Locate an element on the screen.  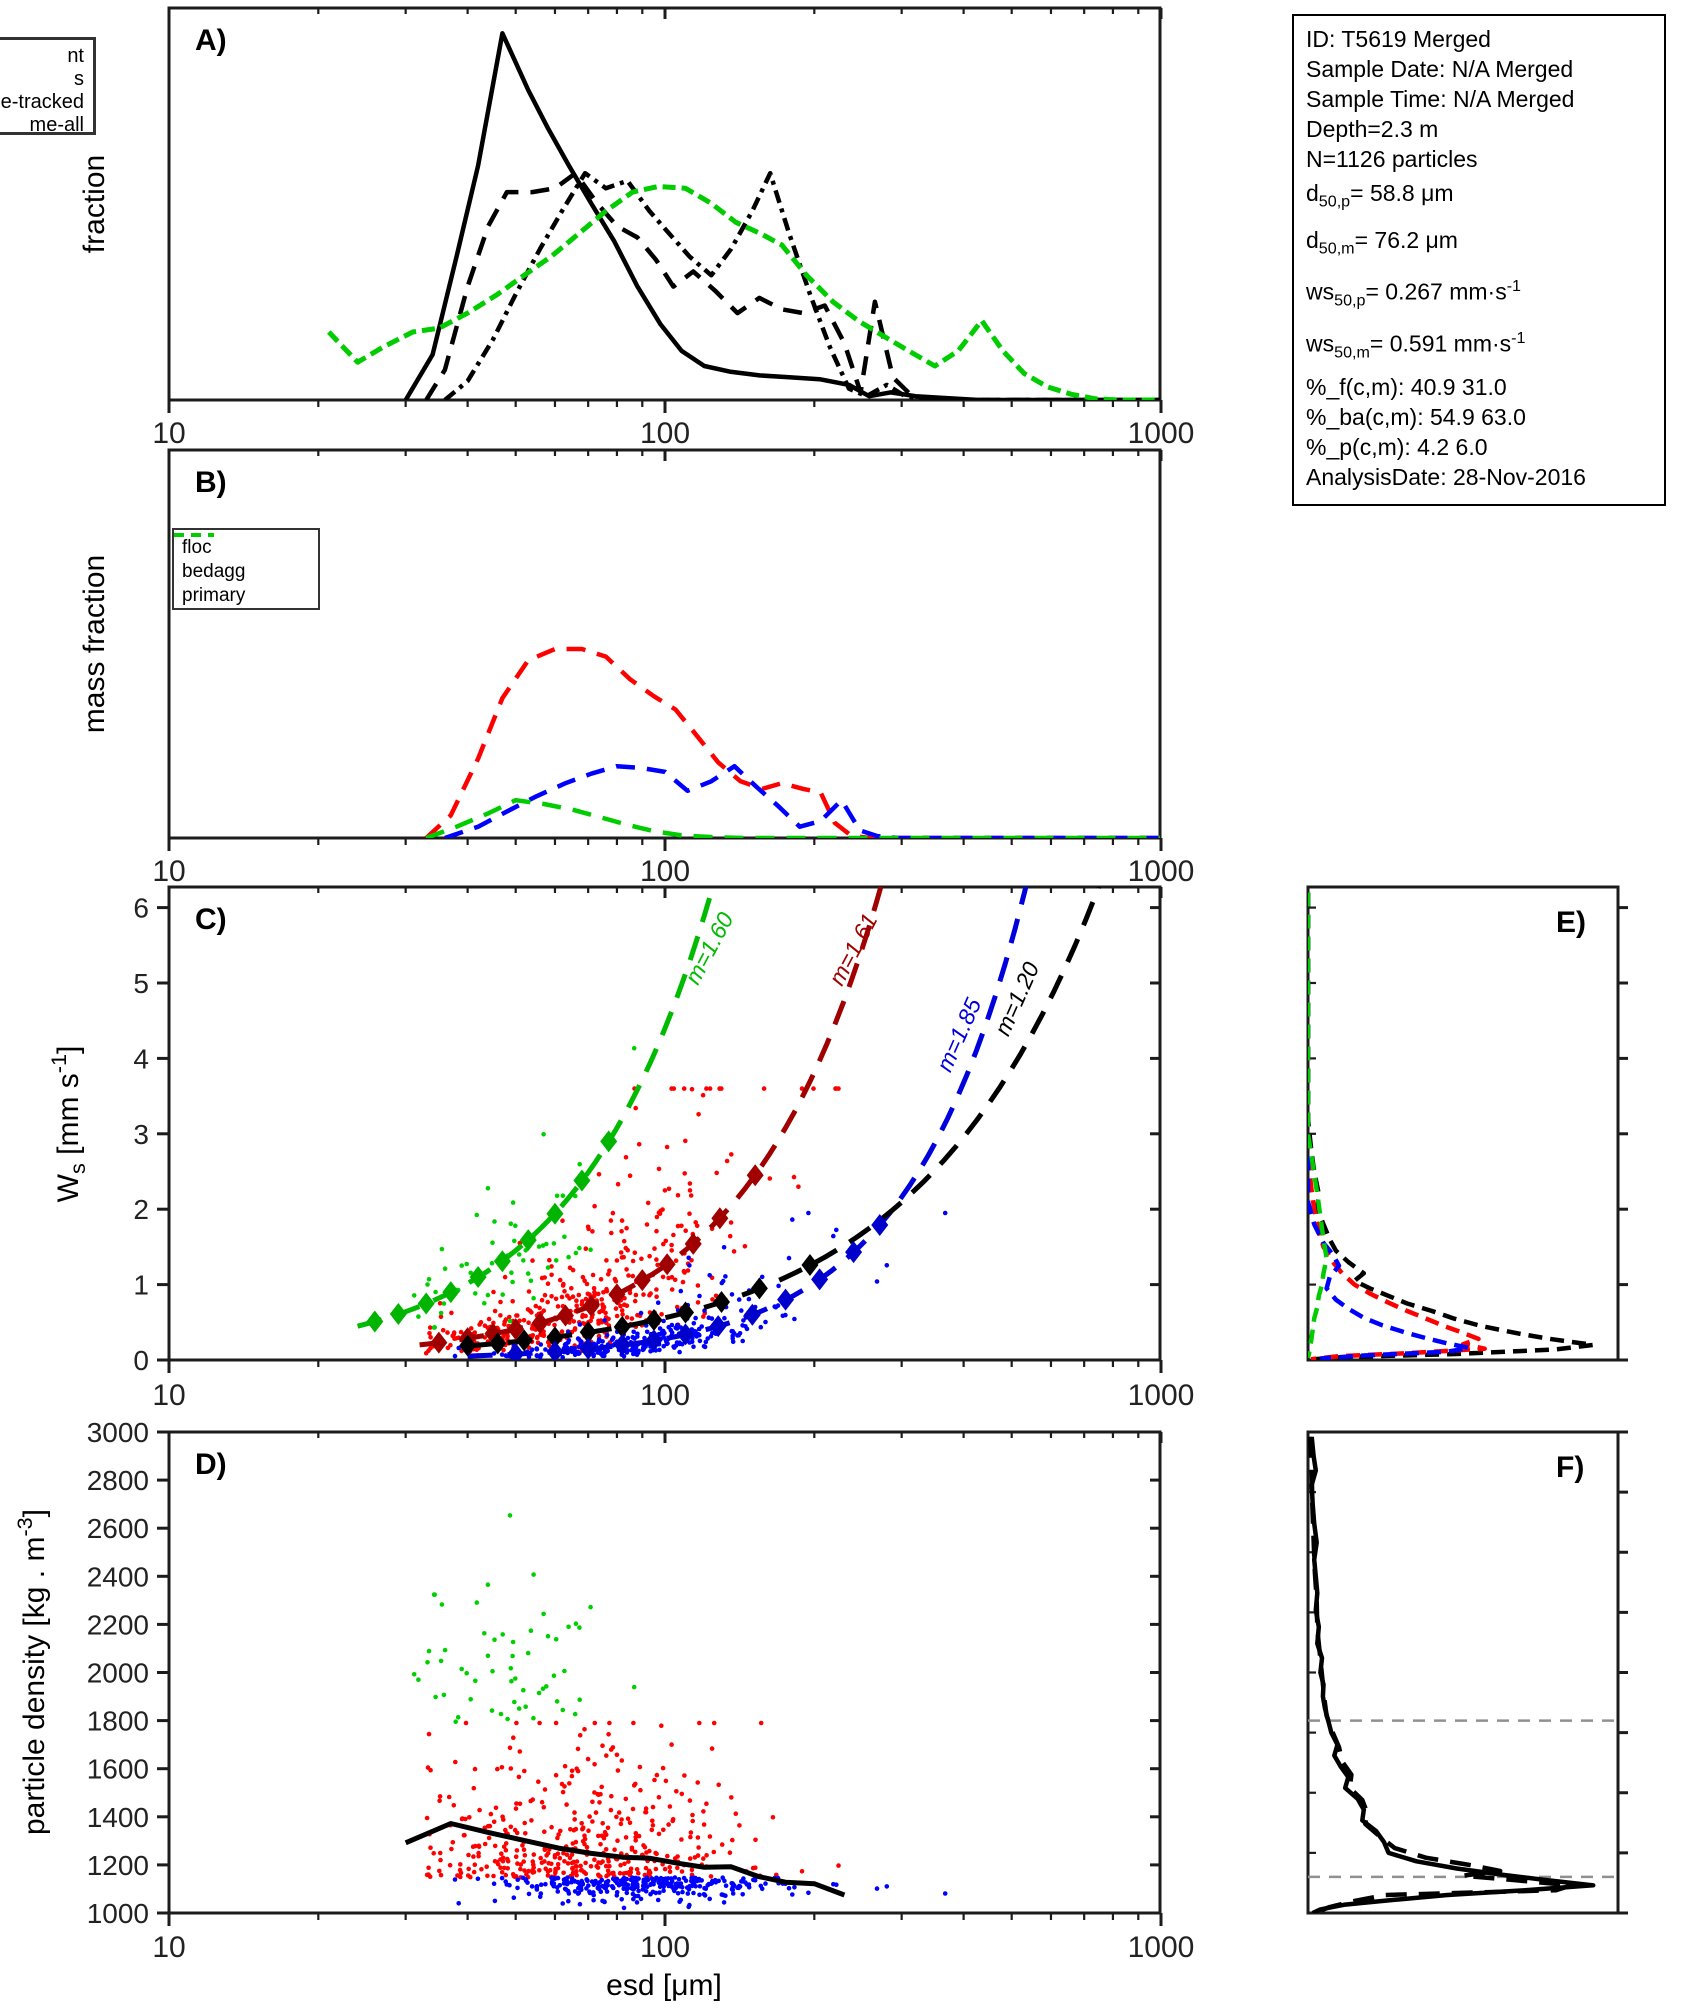
d-y-tick-label: 1000 is located at coordinates (118, 1913).